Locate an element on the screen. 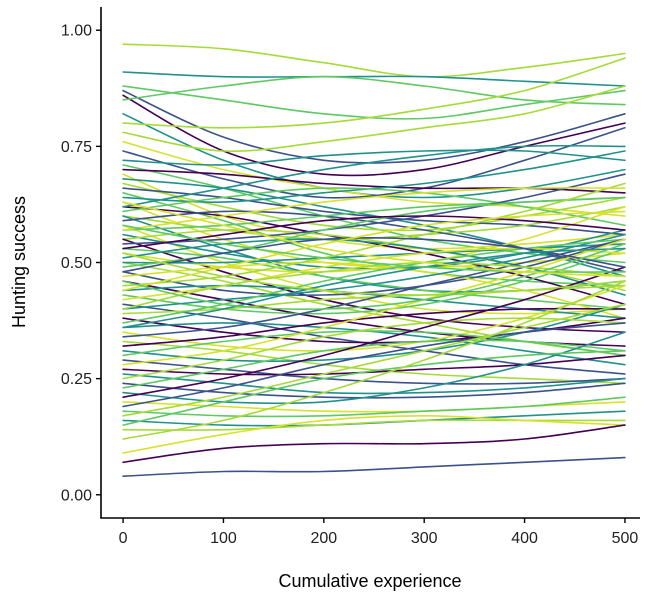  y-axis-title: Hunting success is located at coordinates (19, 262).